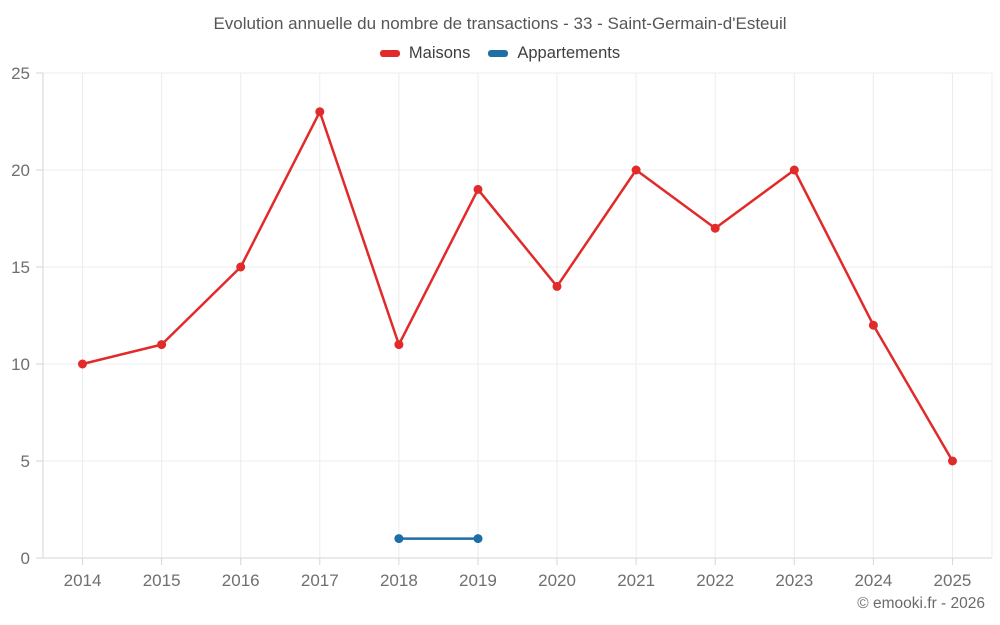 This screenshot has width=1000, height=625. What do you see at coordinates (715, 580) in the screenshot?
I see `x-axis-label: 2022` at bounding box center [715, 580].